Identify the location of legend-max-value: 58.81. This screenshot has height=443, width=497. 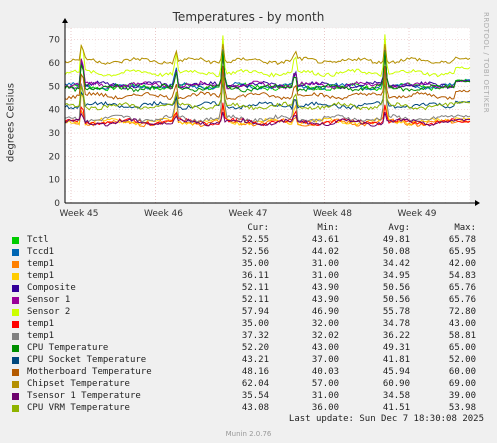
(462, 336).